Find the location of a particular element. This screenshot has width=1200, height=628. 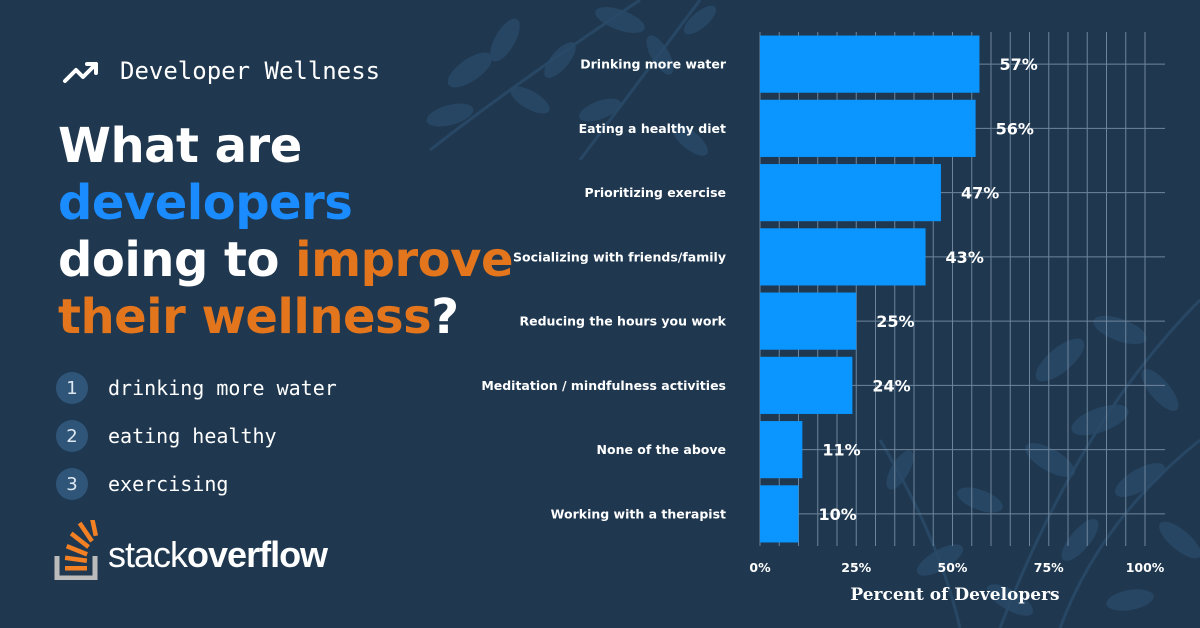

category-tag: Developer Wellness is located at coordinates (221, 71).